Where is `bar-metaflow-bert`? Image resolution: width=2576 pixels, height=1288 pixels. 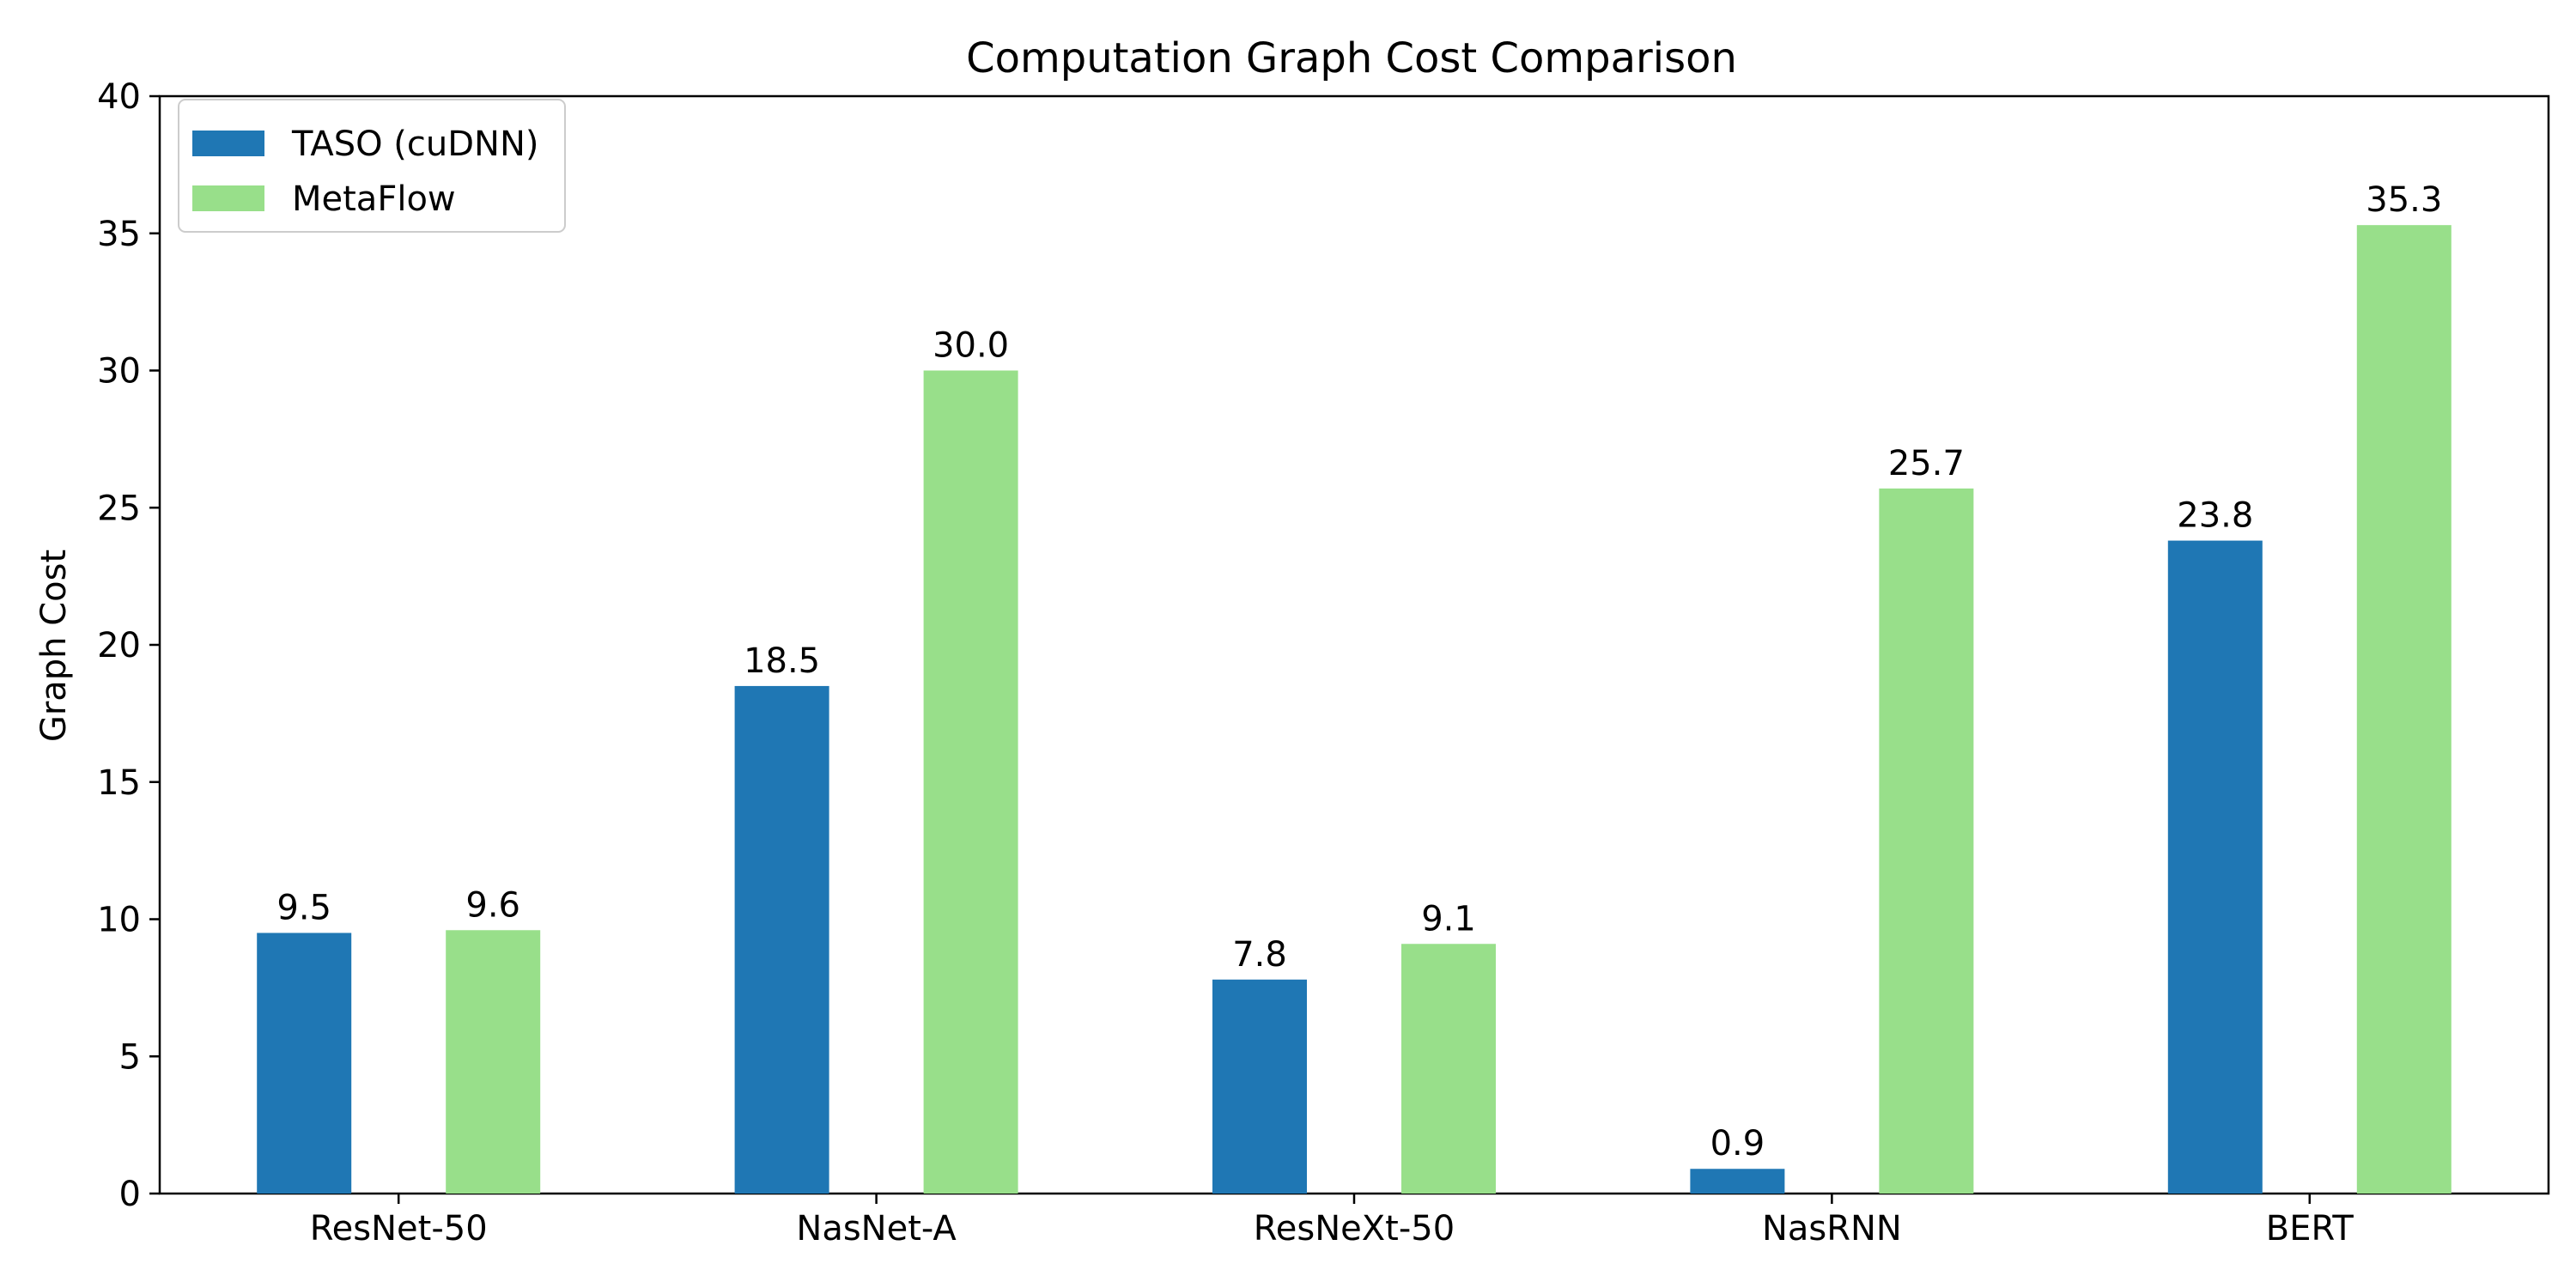 bar-metaflow-bert is located at coordinates (2404, 709).